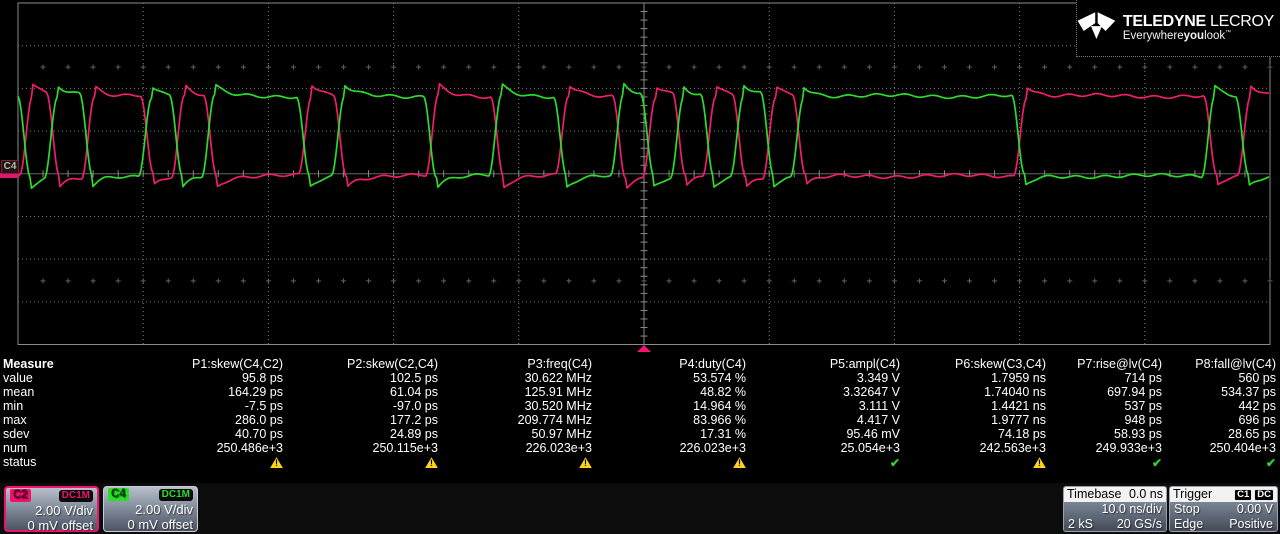 This screenshot has width=1280, height=534. What do you see at coordinates (1189, 524) in the screenshot?
I see `trigger-type: Edge` at bounding box center [1189, 524].